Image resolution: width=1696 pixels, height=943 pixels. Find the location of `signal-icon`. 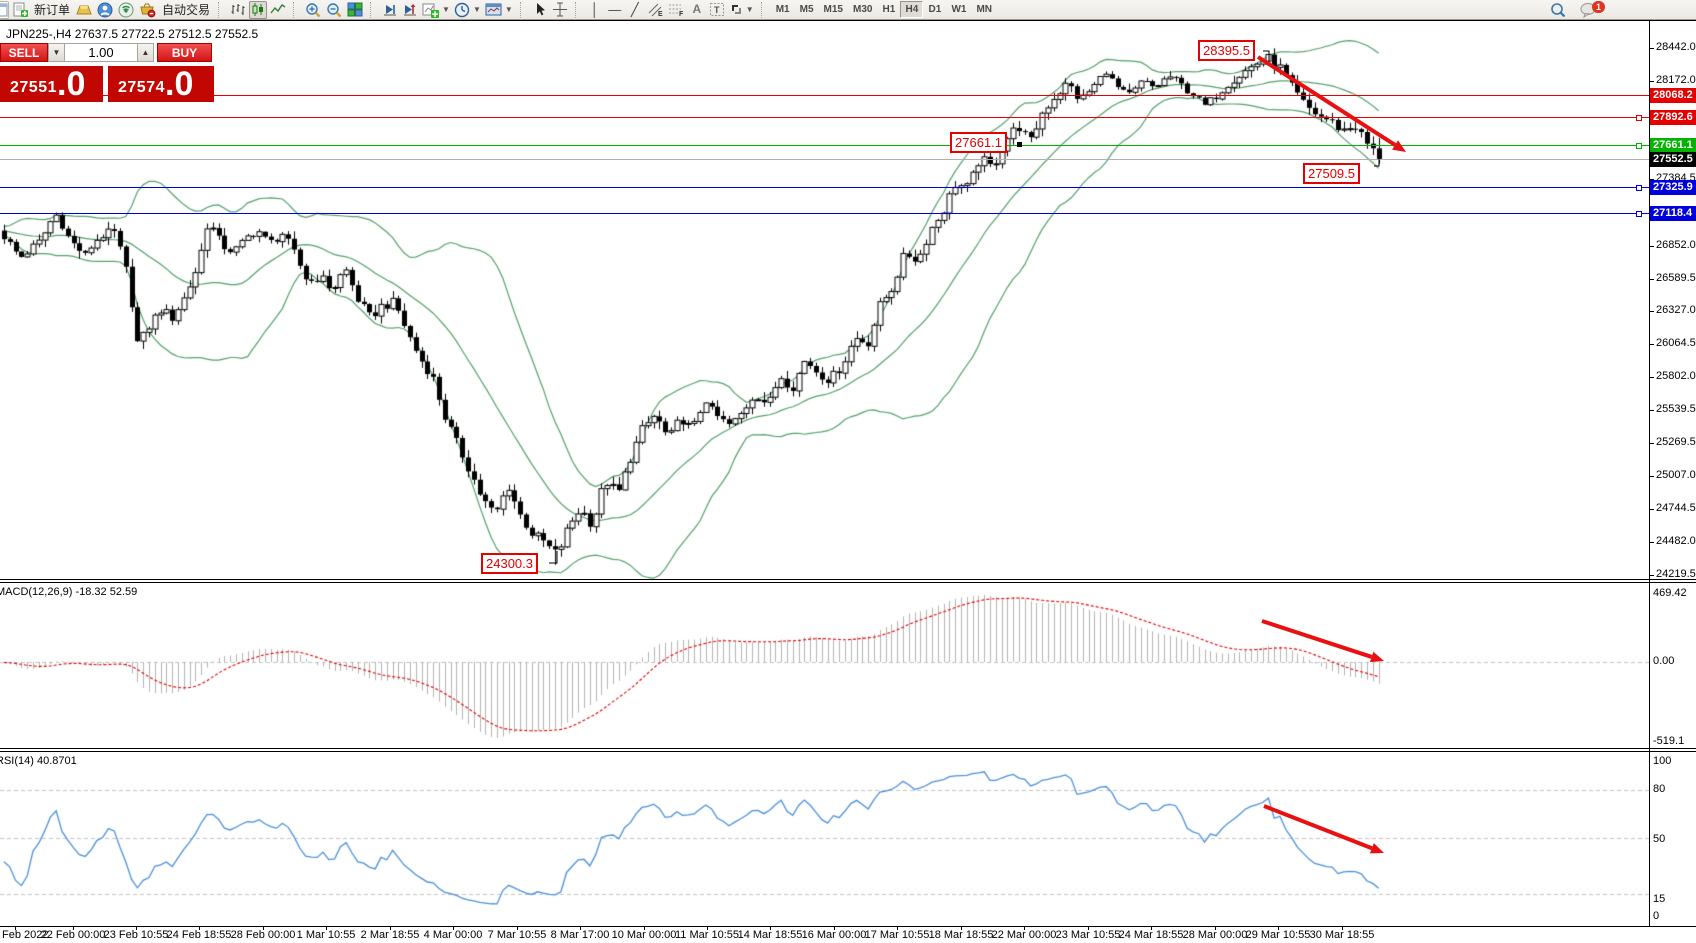

signal-icon is located at coordinates (126, 10).